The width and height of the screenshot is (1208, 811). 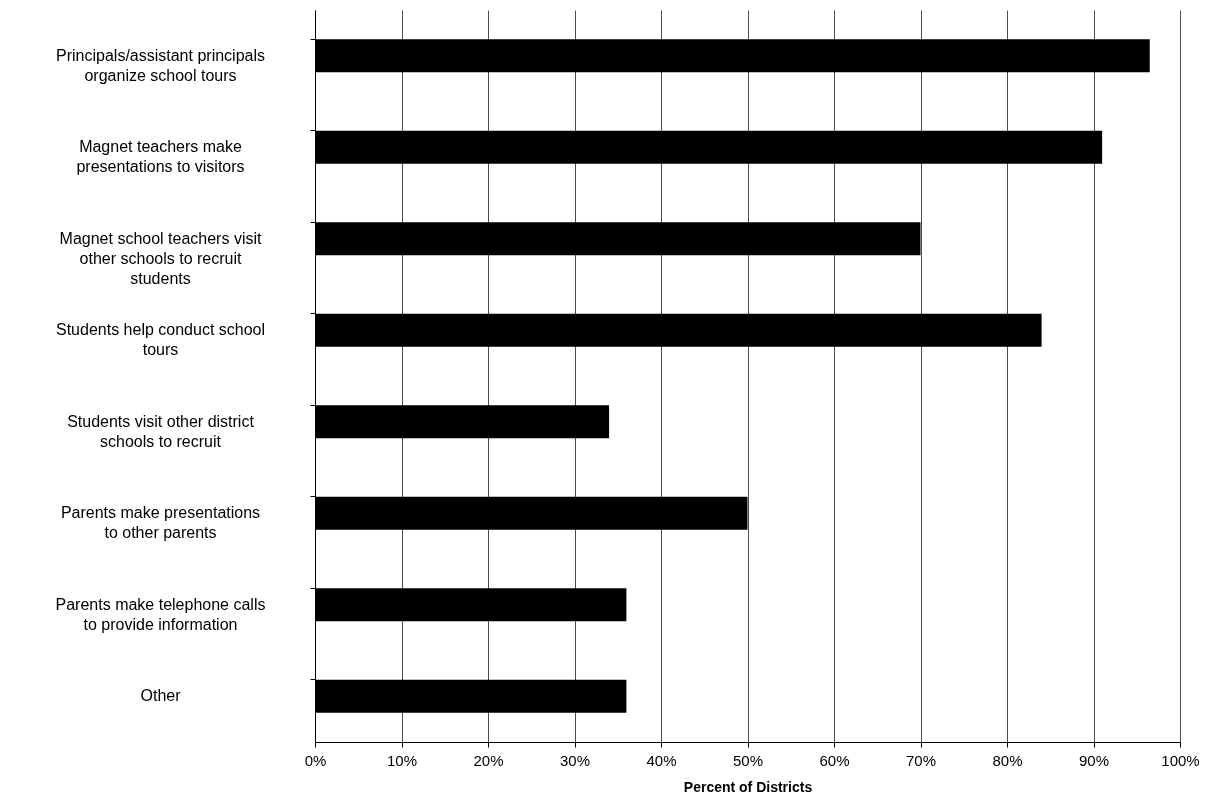 I want to click on y-tick-label: Parents make presentations to other parents, so click(x=160, y=523).